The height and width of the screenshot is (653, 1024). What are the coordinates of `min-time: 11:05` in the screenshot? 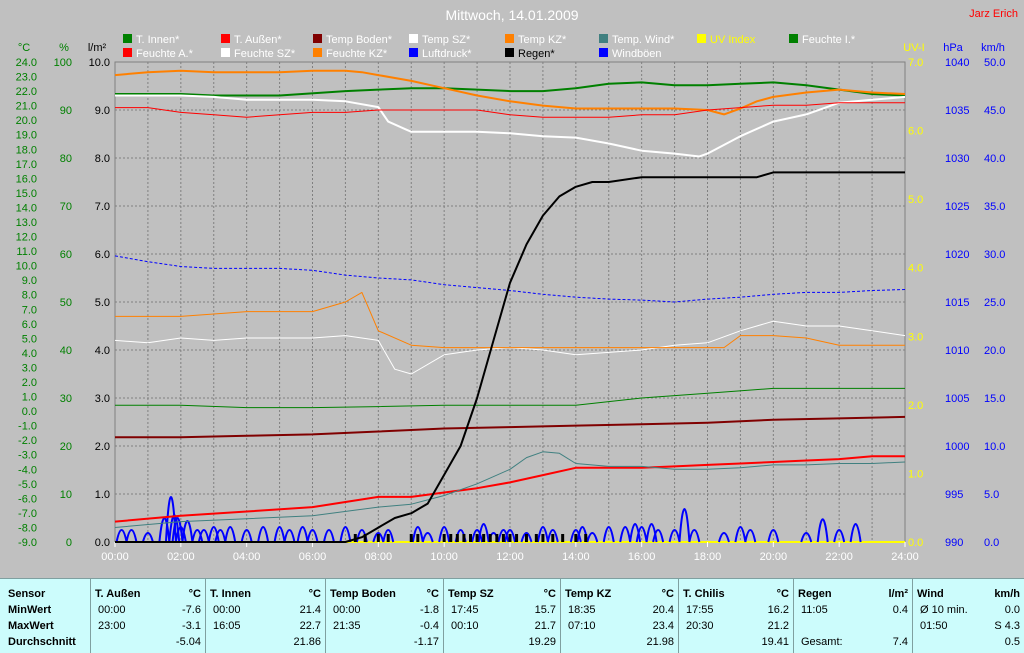 It's located at (814, 610).